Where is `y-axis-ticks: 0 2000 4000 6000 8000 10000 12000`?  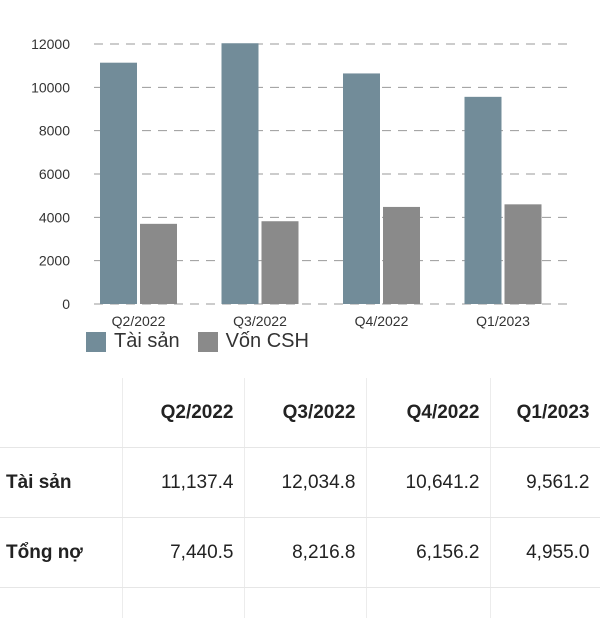
y-axis-ticks: 0 2000 4000 6000 8000 10000 12000 is located at coordinates (50, 174).